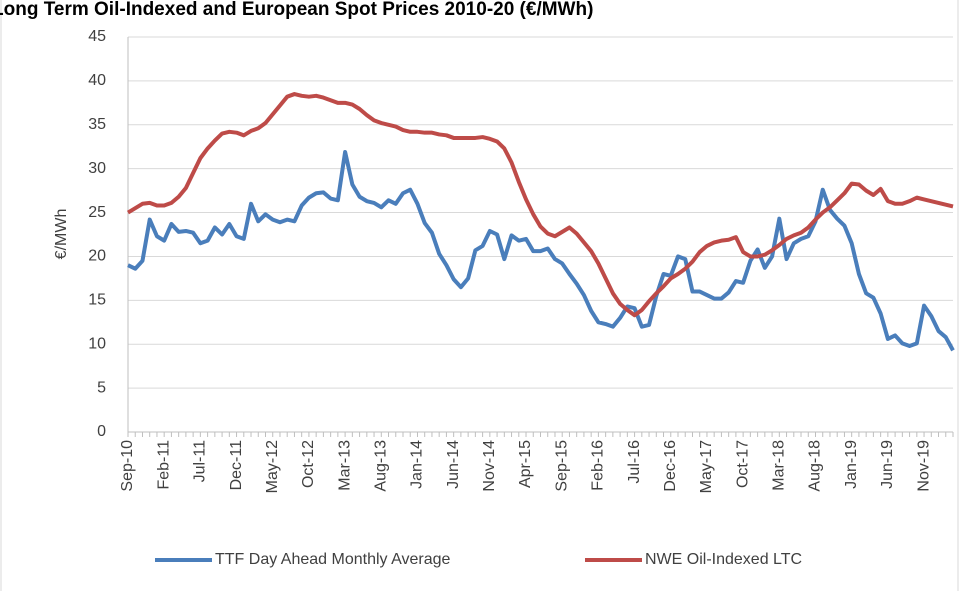 Image resolution: width=972 pixels, height=591 pixels. What do you see at coordinates (670, 466) in the screenshot?
I see `x-tick-label: Dec-16` at bounding box center [670, 466].